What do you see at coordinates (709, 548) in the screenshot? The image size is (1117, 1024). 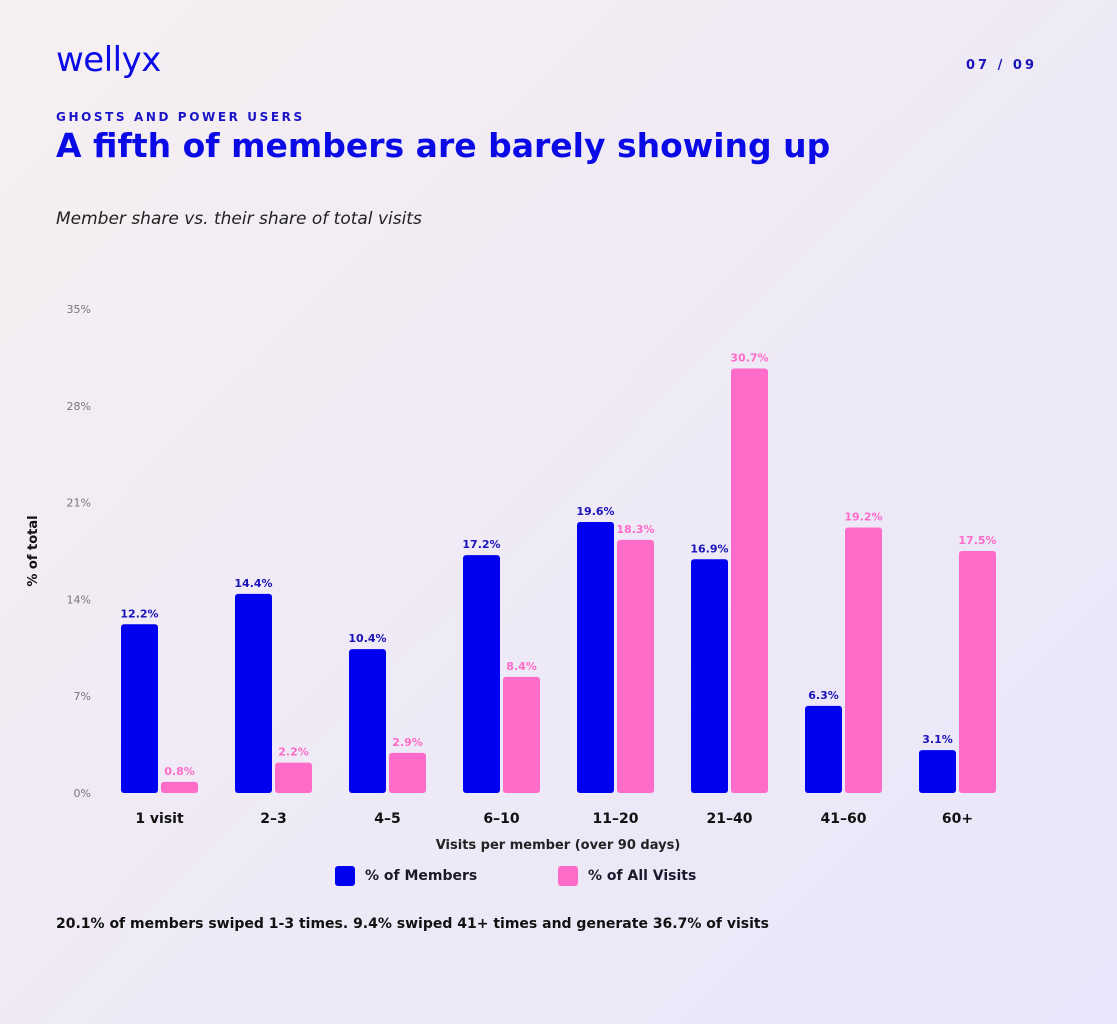 I see `data-label-members: 16.9%` at bounding box center [709, 548].